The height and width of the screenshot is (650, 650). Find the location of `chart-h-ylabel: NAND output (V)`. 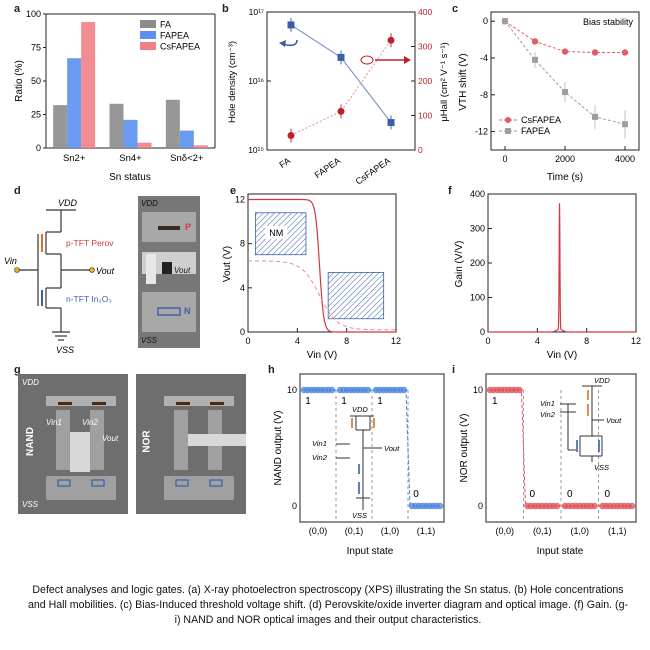

chart-h-ylabel: NAND output (V) is located at coordinates (278, 447).